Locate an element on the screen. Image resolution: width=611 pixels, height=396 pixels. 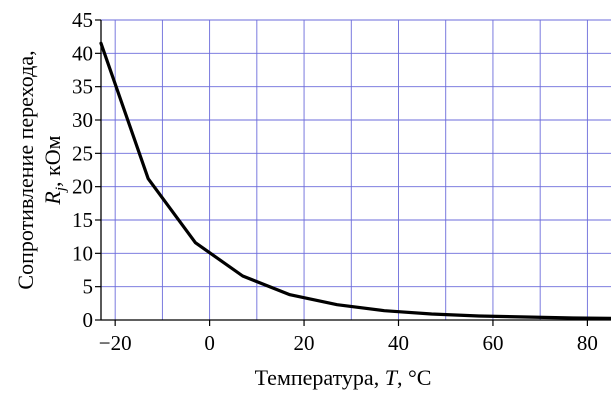
x-tick-label: −20 is located at coordinates (115, 343).